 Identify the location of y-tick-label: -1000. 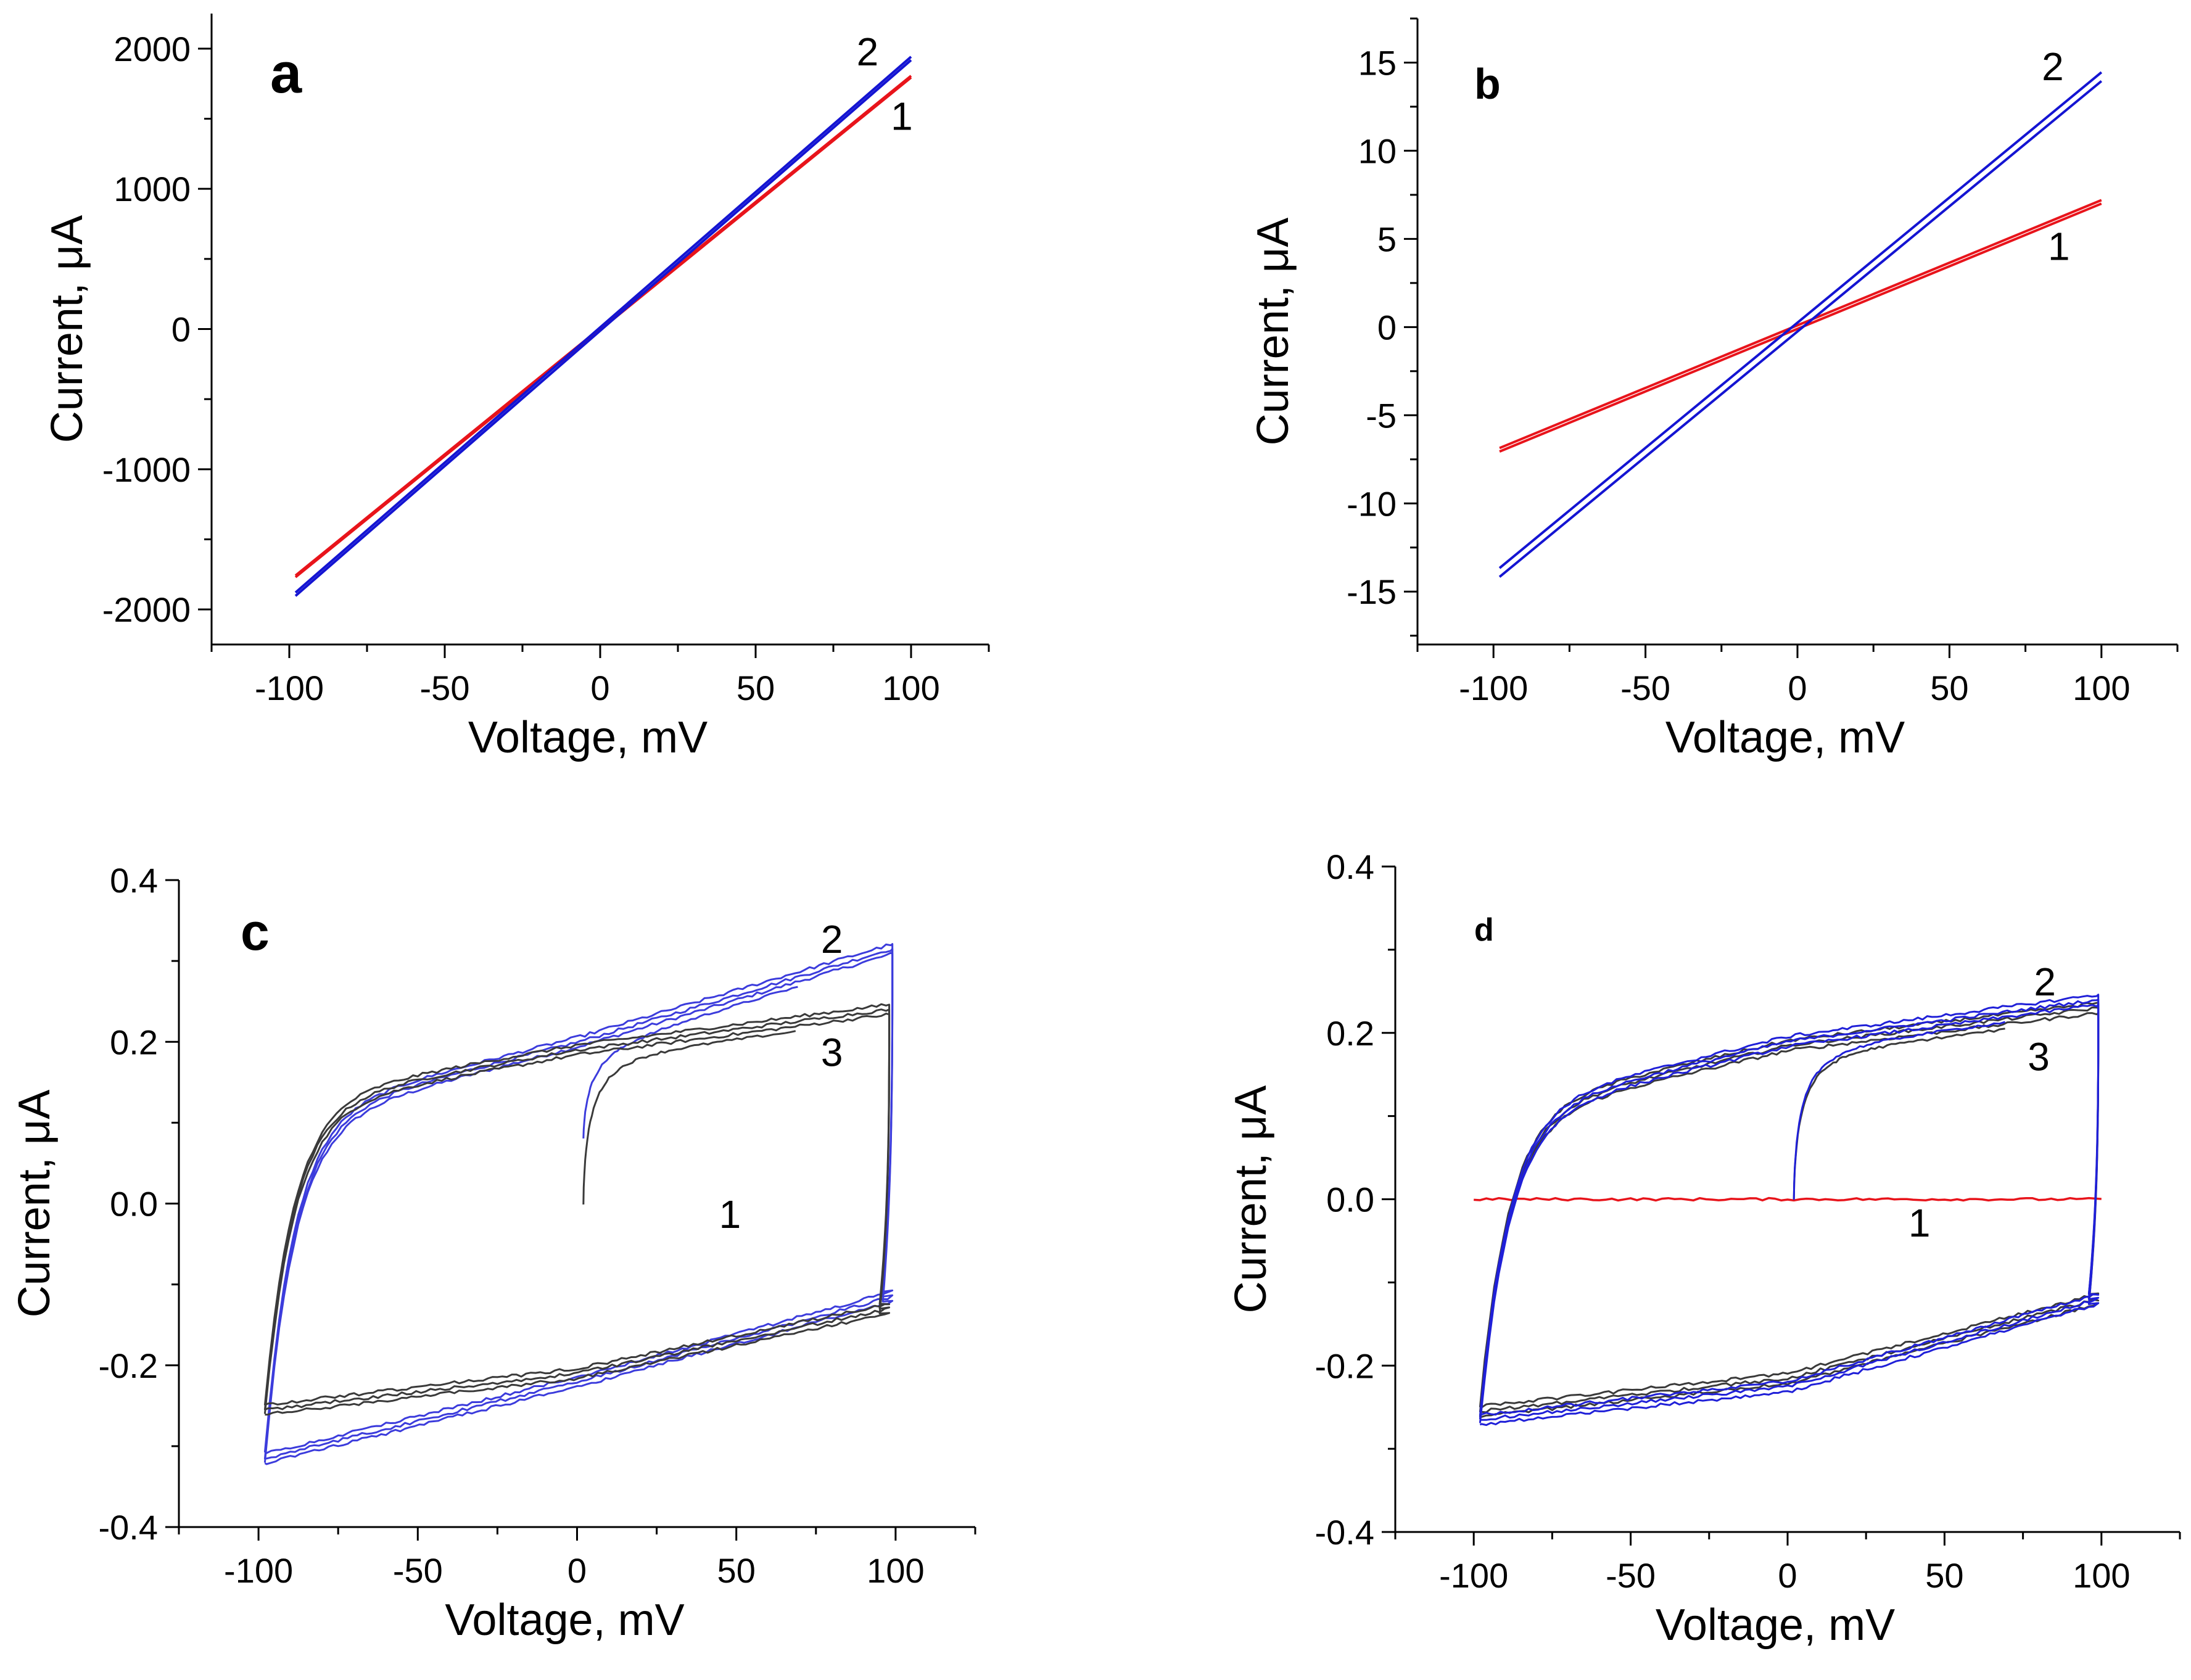
(146, 469).